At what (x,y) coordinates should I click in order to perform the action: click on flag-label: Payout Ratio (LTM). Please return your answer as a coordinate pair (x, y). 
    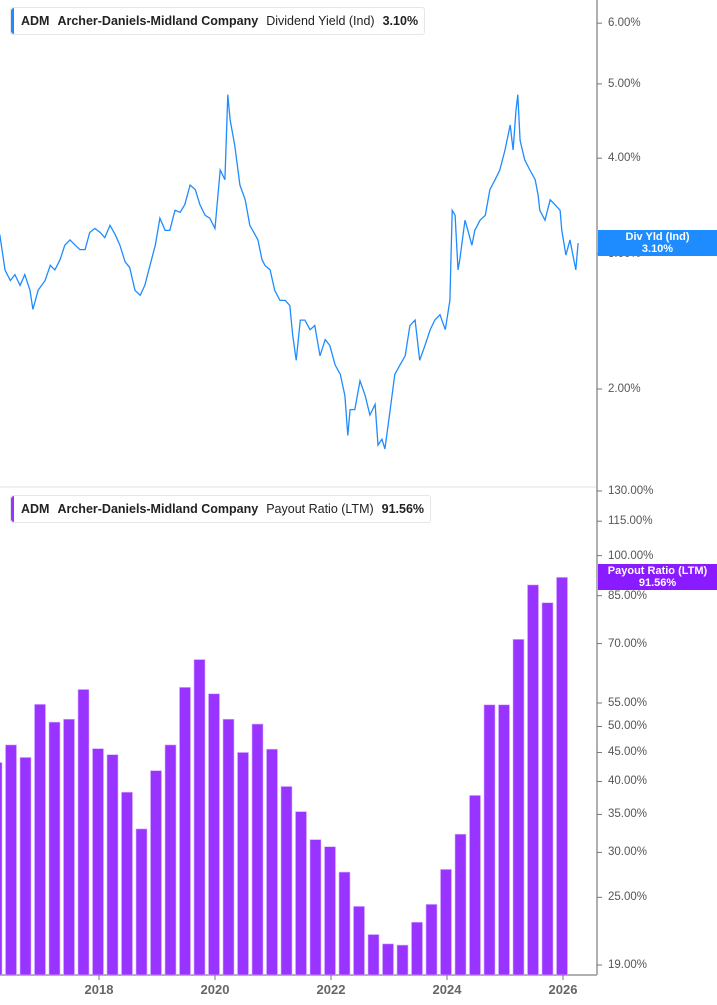
    Looking at the image, I should click on (657, 571).